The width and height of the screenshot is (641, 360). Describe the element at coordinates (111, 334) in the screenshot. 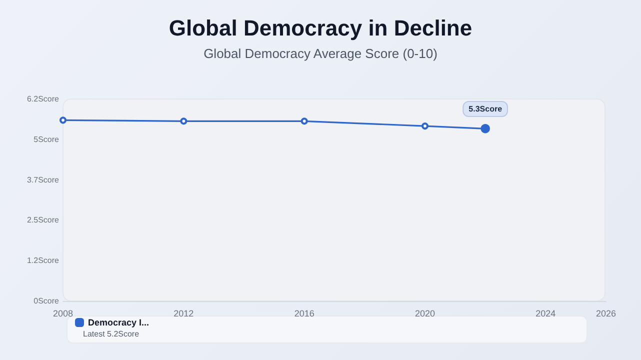

I see `text: Latest 5.2Score` at that location.